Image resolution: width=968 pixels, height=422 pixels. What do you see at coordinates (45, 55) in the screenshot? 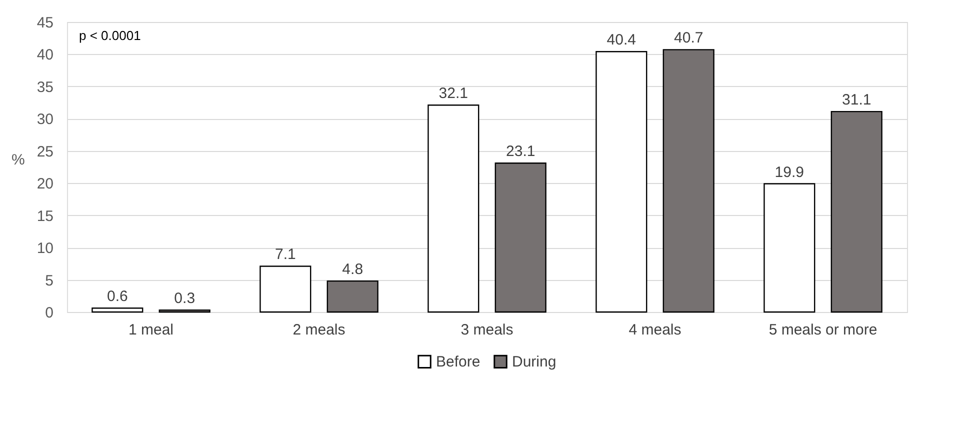
I see `y-tick-label: 40` at bounding box center [45, 55].